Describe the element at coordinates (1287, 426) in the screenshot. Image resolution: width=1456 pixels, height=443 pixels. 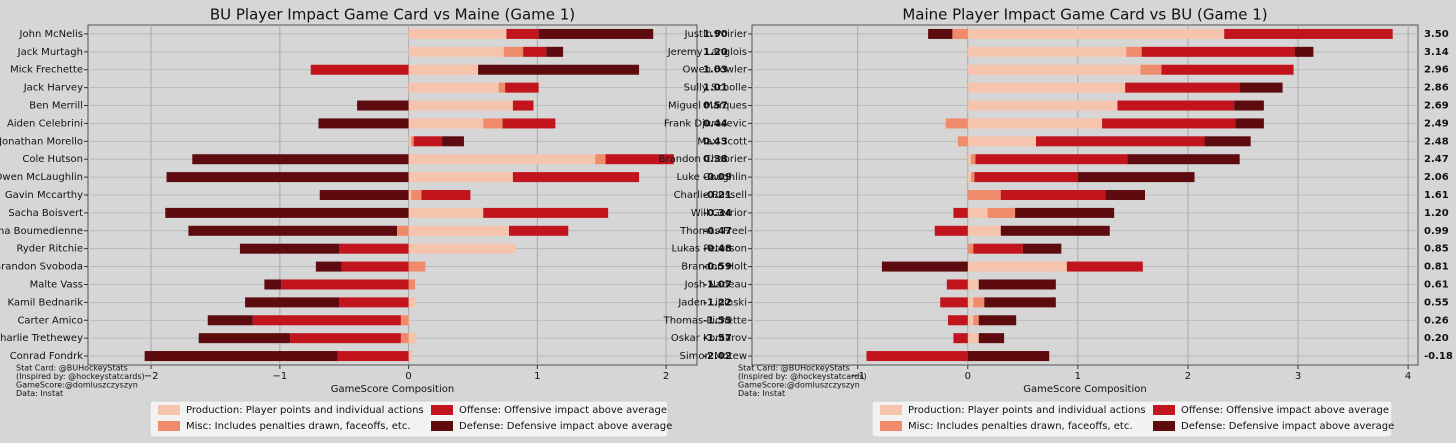
I see `legend-text: Defense: Defensive impact above average` at that location.